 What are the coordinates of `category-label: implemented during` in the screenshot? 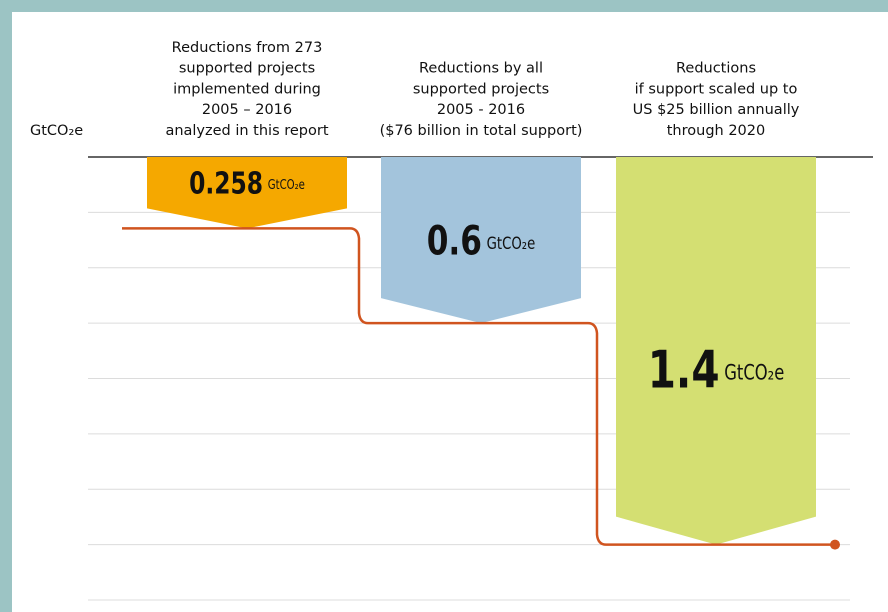 It's located at (247, 89).